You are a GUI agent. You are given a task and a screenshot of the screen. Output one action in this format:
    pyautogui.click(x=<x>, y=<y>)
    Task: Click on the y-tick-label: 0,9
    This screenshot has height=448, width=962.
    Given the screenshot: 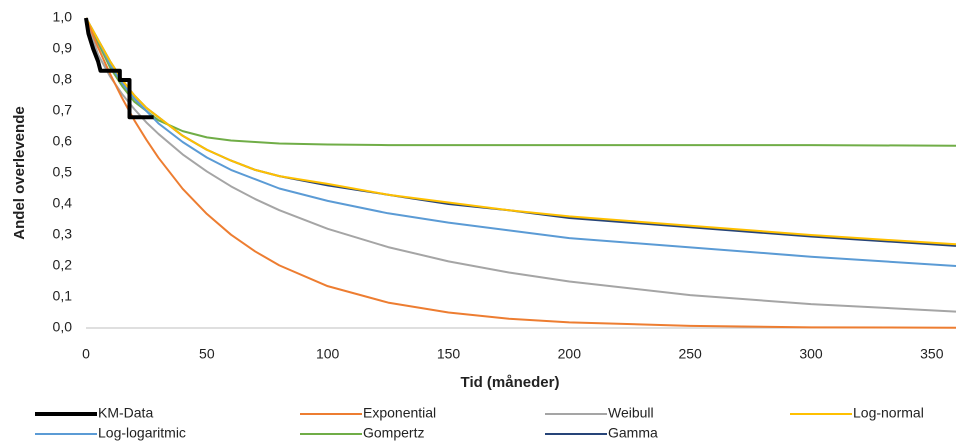 What is the action you would take?
    pyautogui.click(x=63, y=48)
    